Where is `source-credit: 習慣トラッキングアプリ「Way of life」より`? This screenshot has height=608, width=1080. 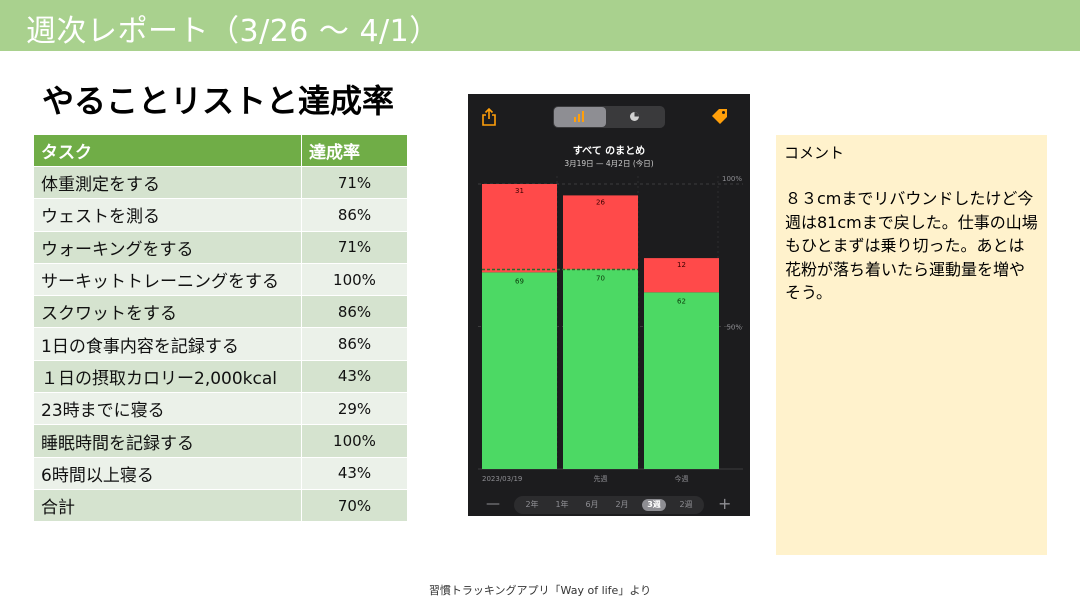 source-credit: 習慣トラッキングアプリ「Way of life」より is located at coordinates (540, 590).